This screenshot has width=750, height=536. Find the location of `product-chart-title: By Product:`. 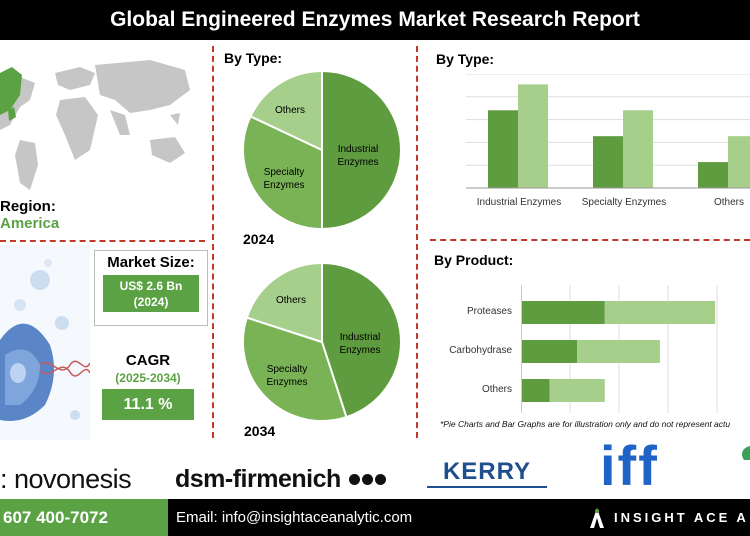

product-chart-title: By Product: is located at coordinates (474, 260).